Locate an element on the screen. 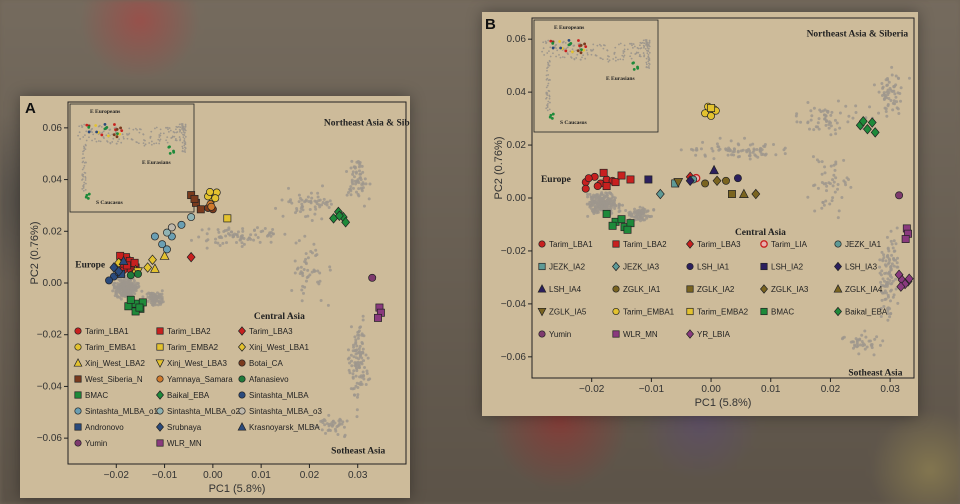 The width and height of the screenshot is (960, 504). y-tick-label: −0.02 is located at coordinates (50, 335).